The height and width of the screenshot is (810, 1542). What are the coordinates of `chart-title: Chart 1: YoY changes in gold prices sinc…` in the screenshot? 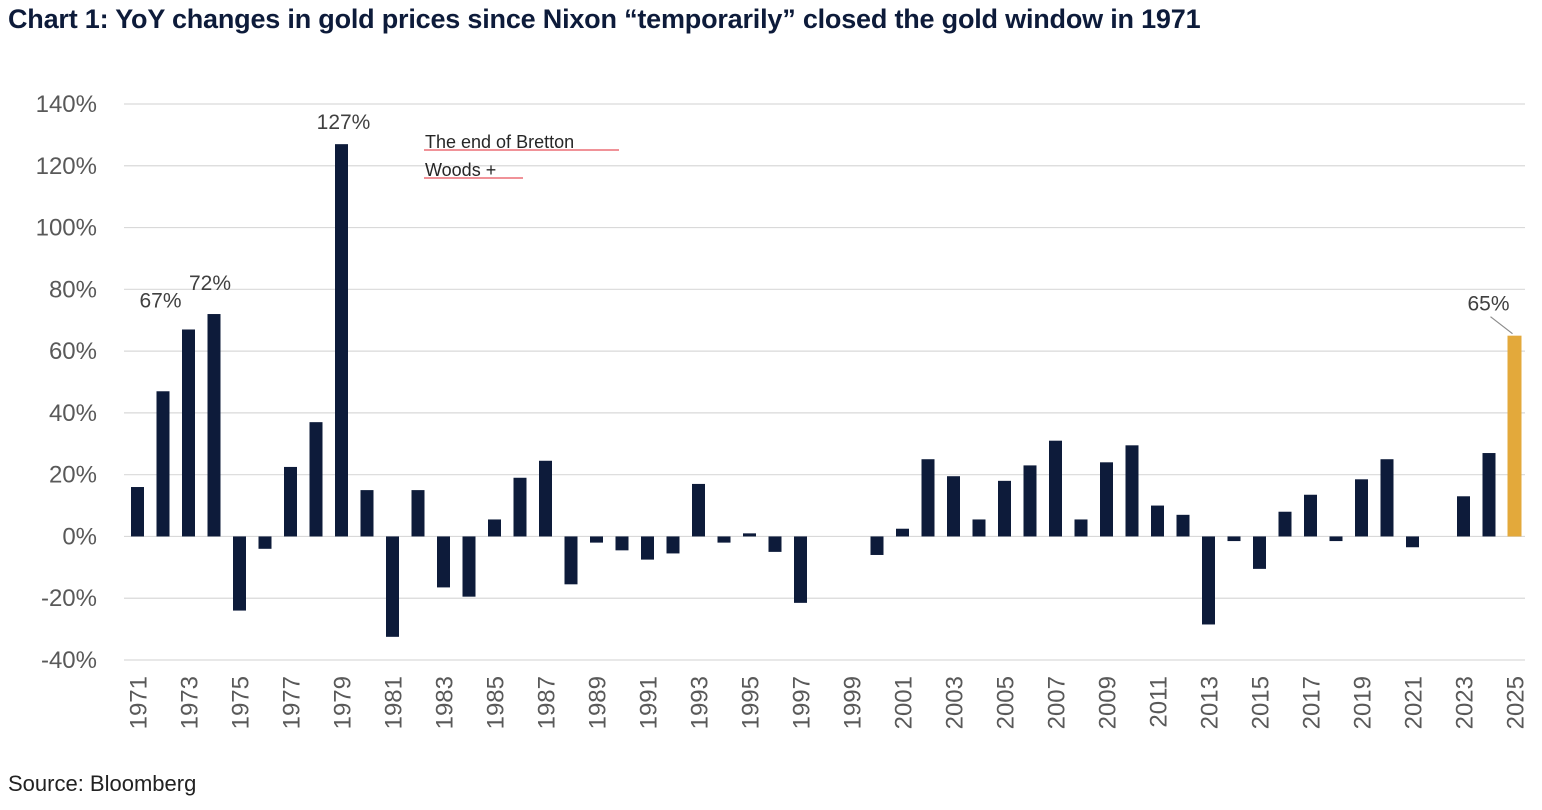 It's located at (604, 19).